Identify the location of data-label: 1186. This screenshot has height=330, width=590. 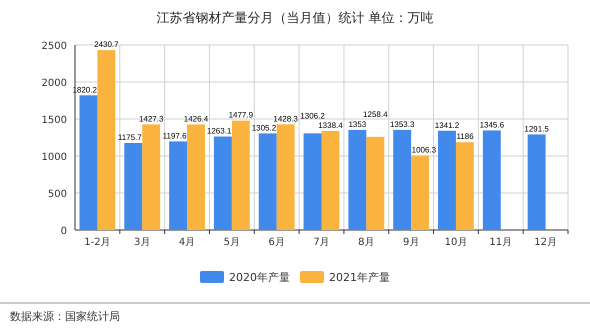
(465, 137).